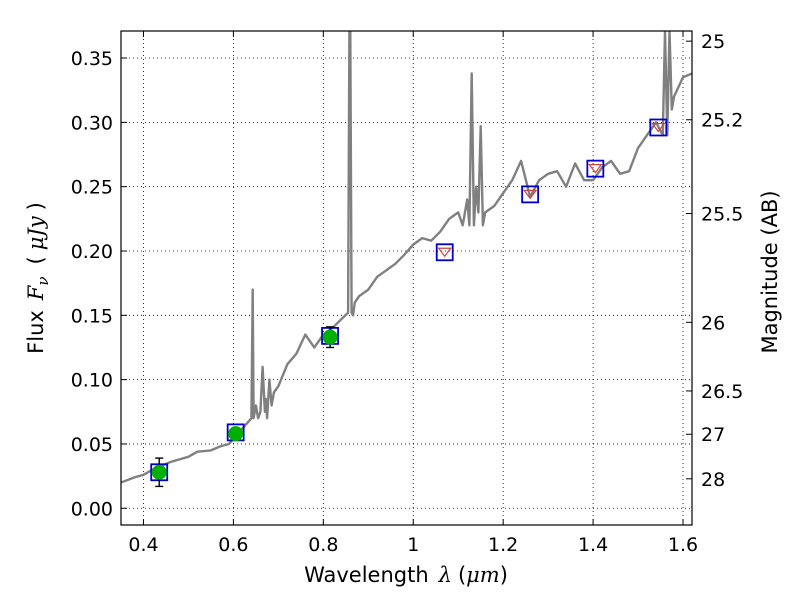 This screenshot has width=800, height=600. What do you see at coordinates (233, 545) in the screenshot?
I see `x-tick-label: 0.6` at bounding box center [233, 545].